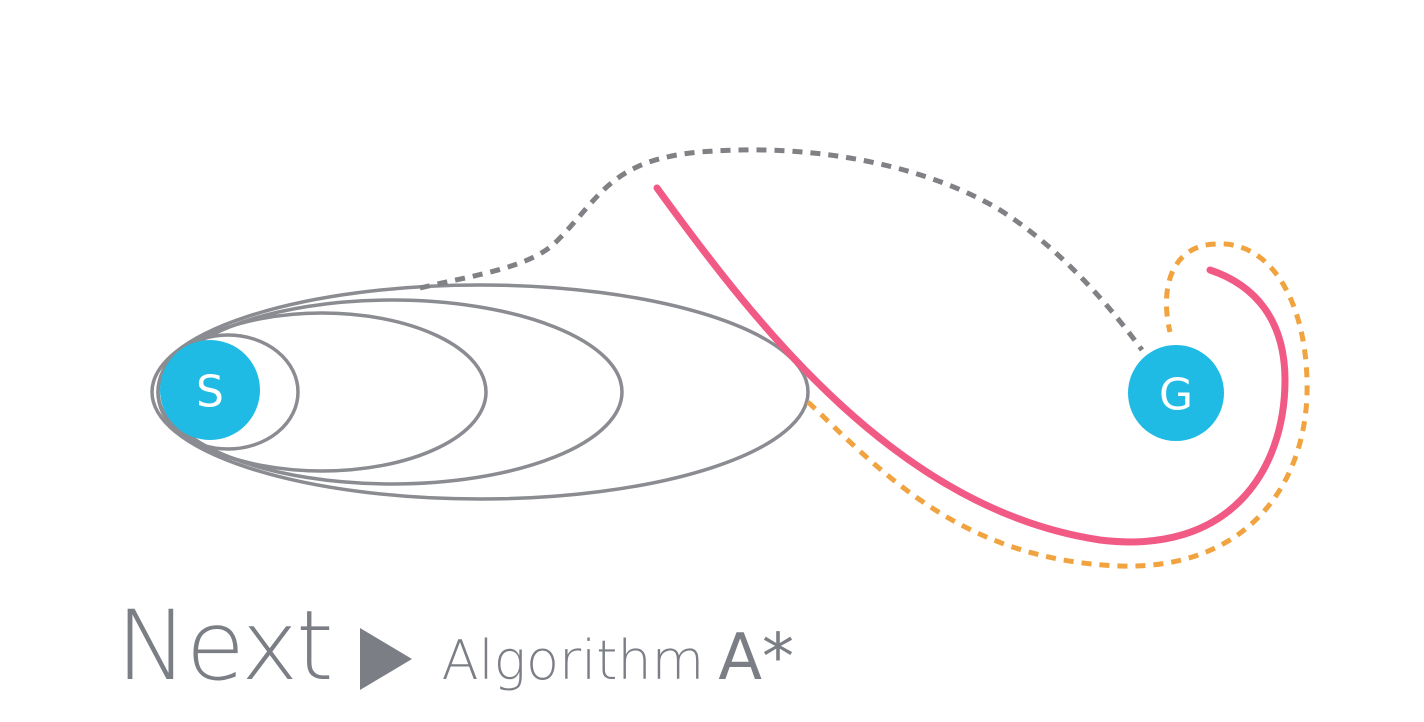 This screenshot has height=722, width=1424. Describe the element at coordinates (756, 658) in the screenshot. I see `caption-algorithm-name: A*` at that location.